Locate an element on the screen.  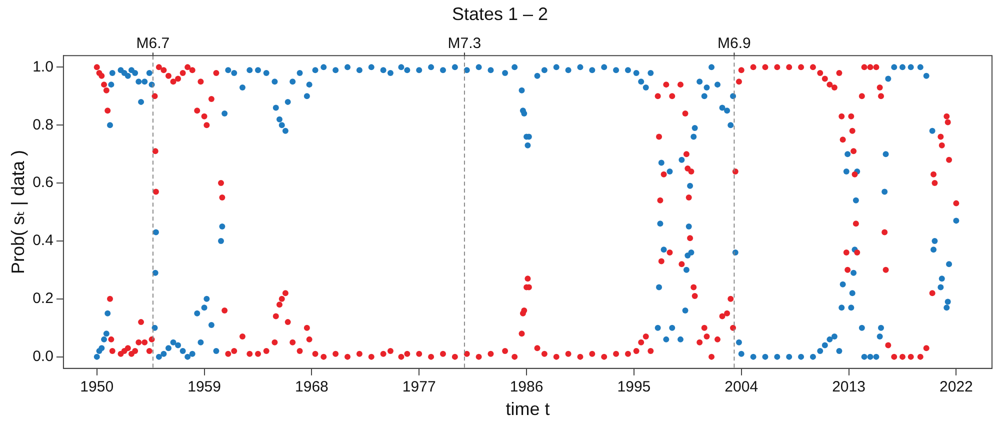
chart-title: States 1 – 2 is located at coordinates (500, 14).